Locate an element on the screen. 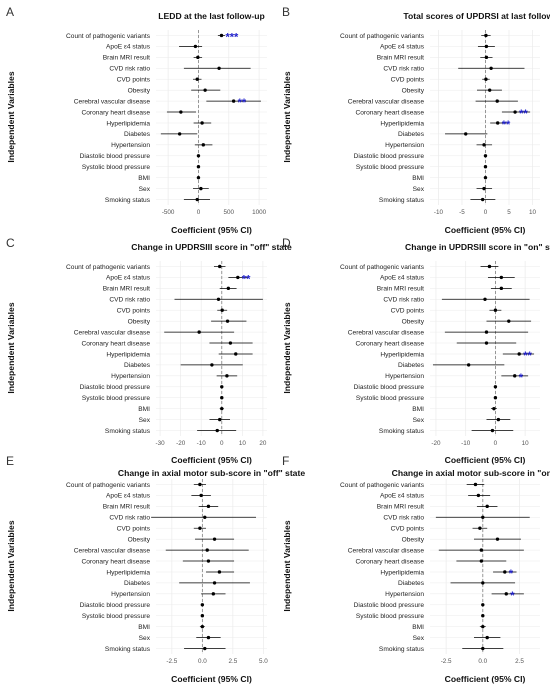  ytick-label: Diastolic blood pressure is located at coordinates (115, 387).